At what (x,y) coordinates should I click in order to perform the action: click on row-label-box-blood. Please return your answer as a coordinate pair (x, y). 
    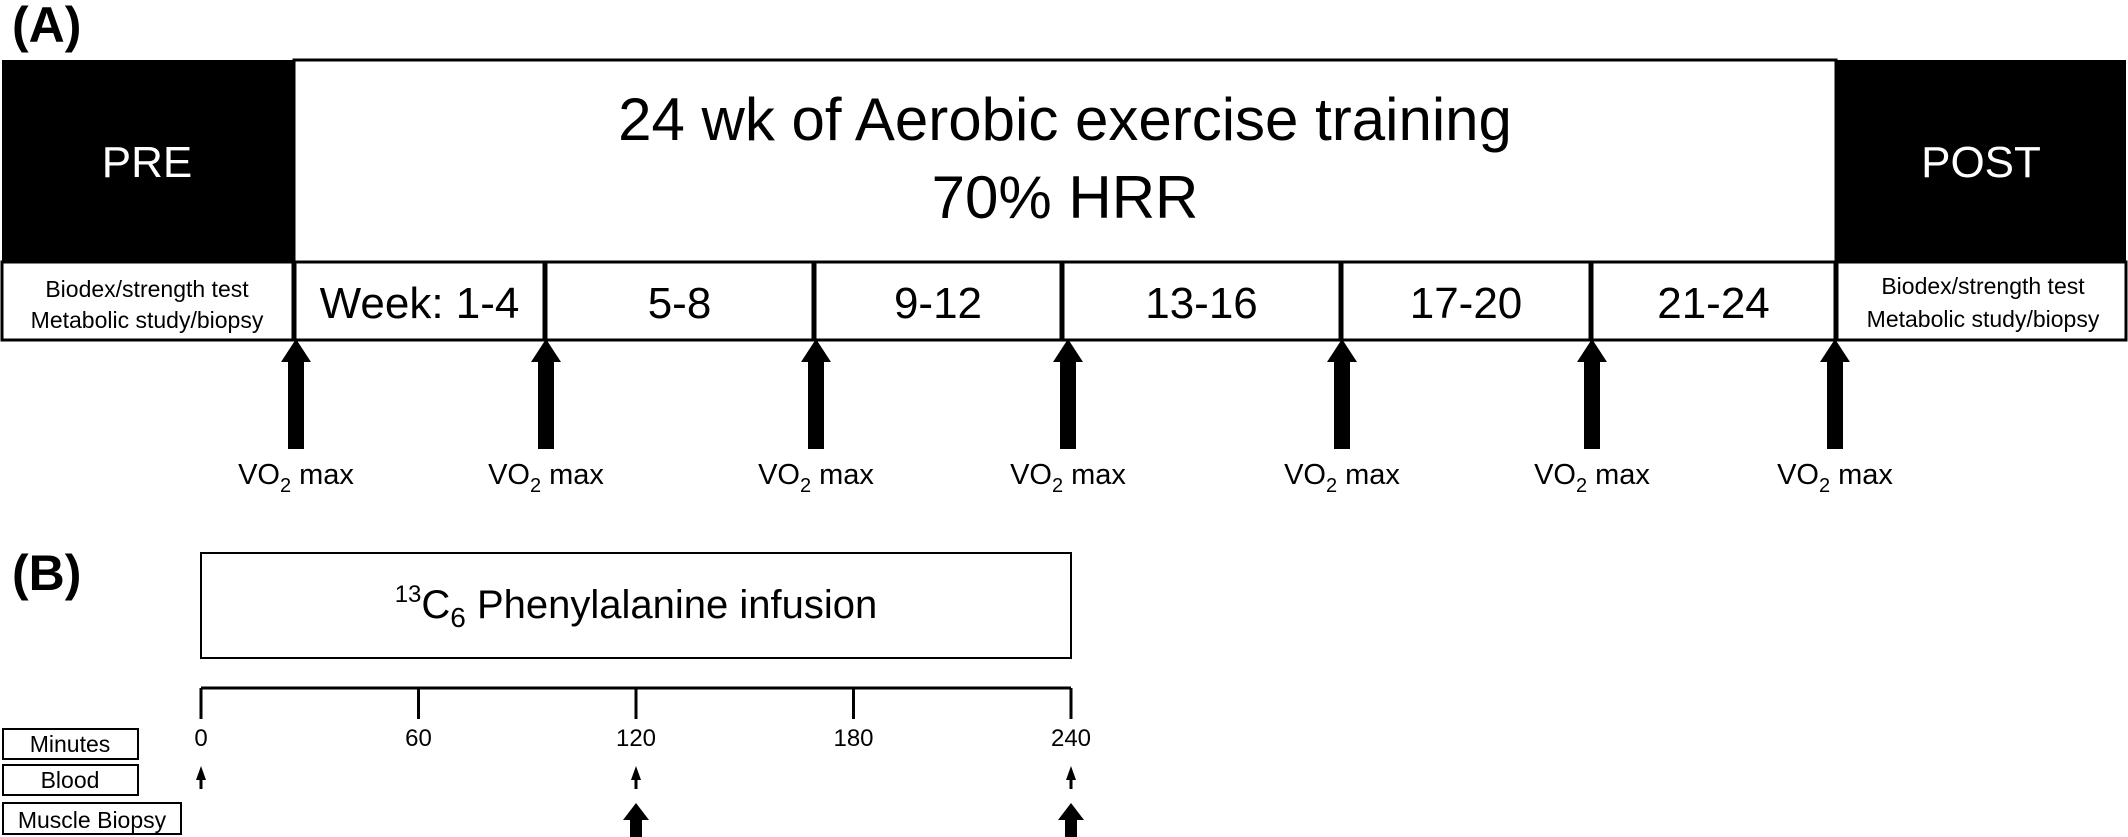
    Looking at the image, I should click on (70, 780).